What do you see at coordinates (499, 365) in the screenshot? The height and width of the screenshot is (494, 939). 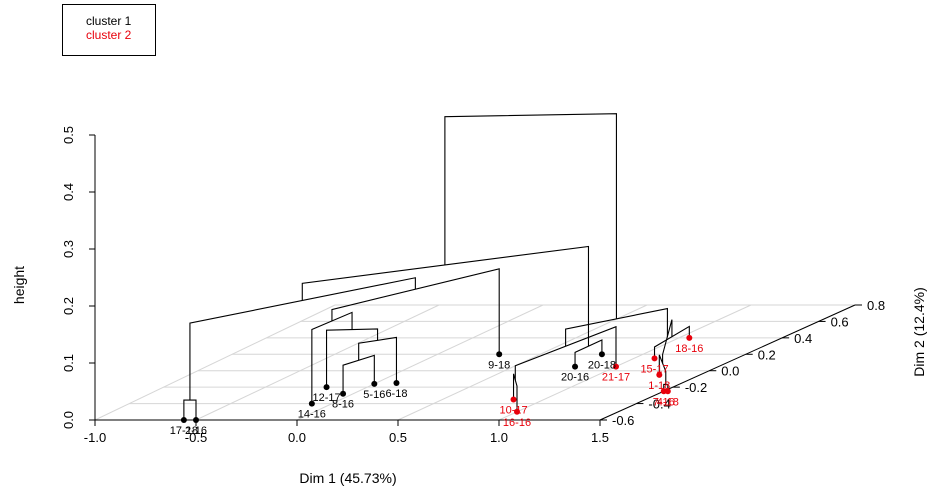 I see `point-label: 9-18` at bounding box center [499, 365].